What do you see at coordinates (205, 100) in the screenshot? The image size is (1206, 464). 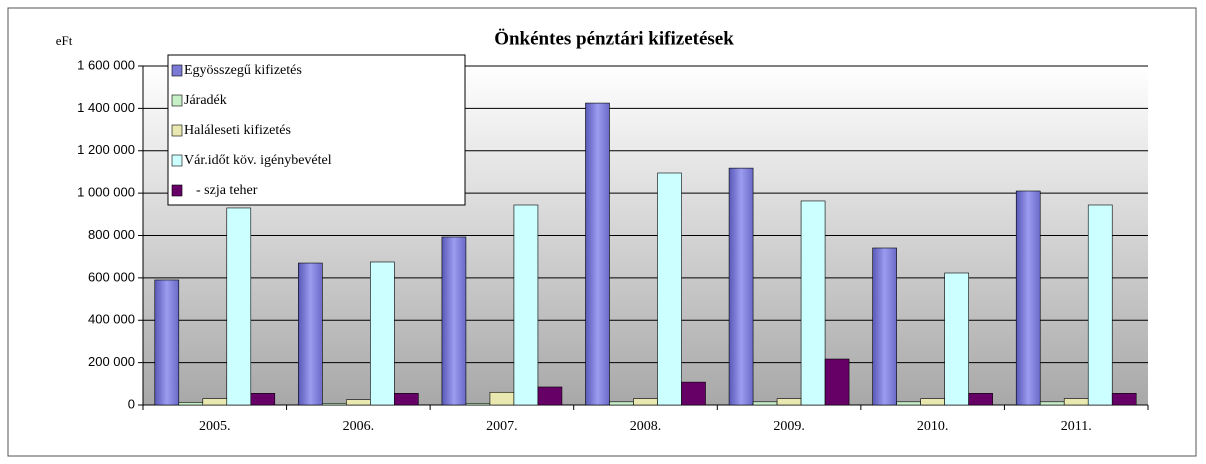 I see `legend-label: Járadék` at bounding box center [205, 100].